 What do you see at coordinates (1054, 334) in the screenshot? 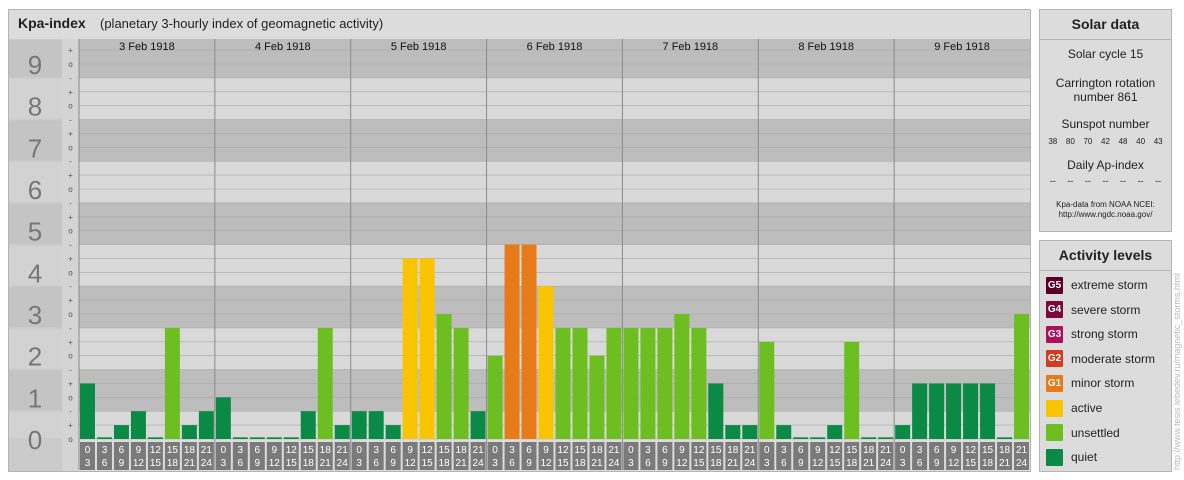
I see `activity-level-swatch: G3` at bounding box center [1054, 334].